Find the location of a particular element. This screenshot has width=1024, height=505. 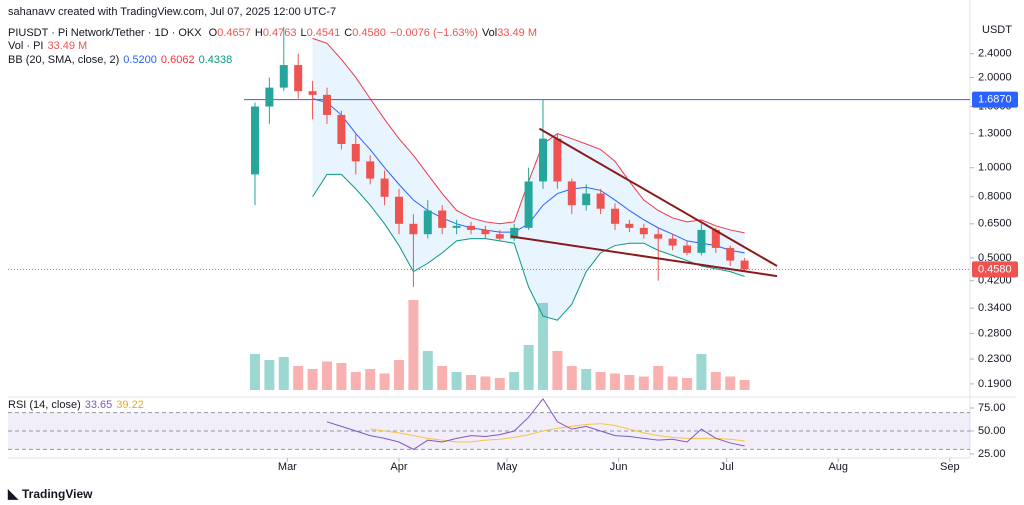

y-tick-label: 0.8000 is located at coordinates (995, 197).